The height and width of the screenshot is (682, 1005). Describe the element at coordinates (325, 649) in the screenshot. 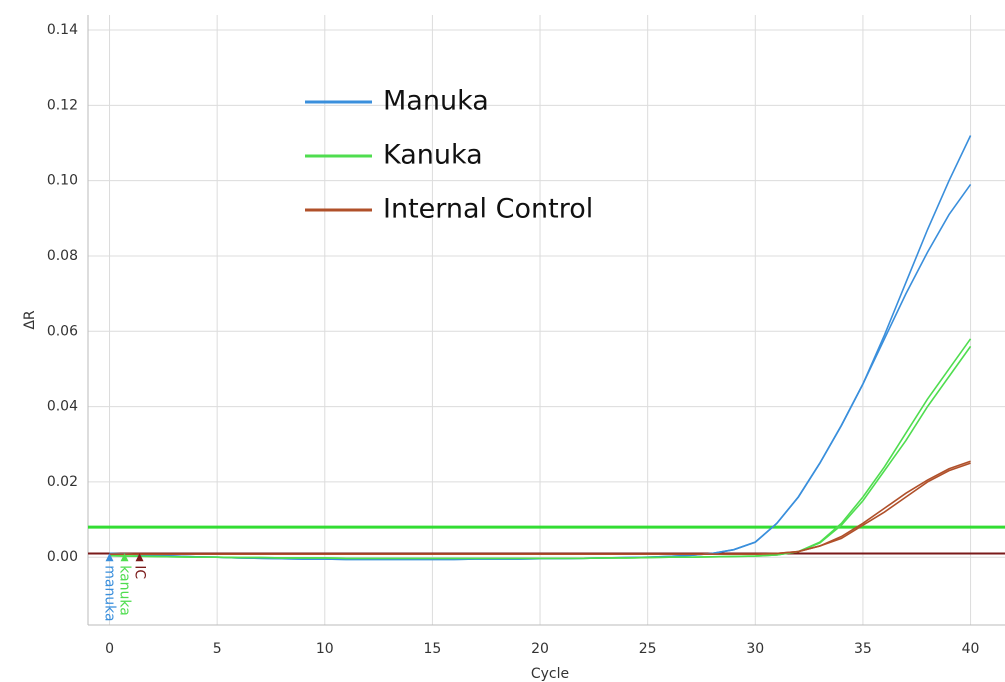

I see `x-tick-label: 10` at that location.